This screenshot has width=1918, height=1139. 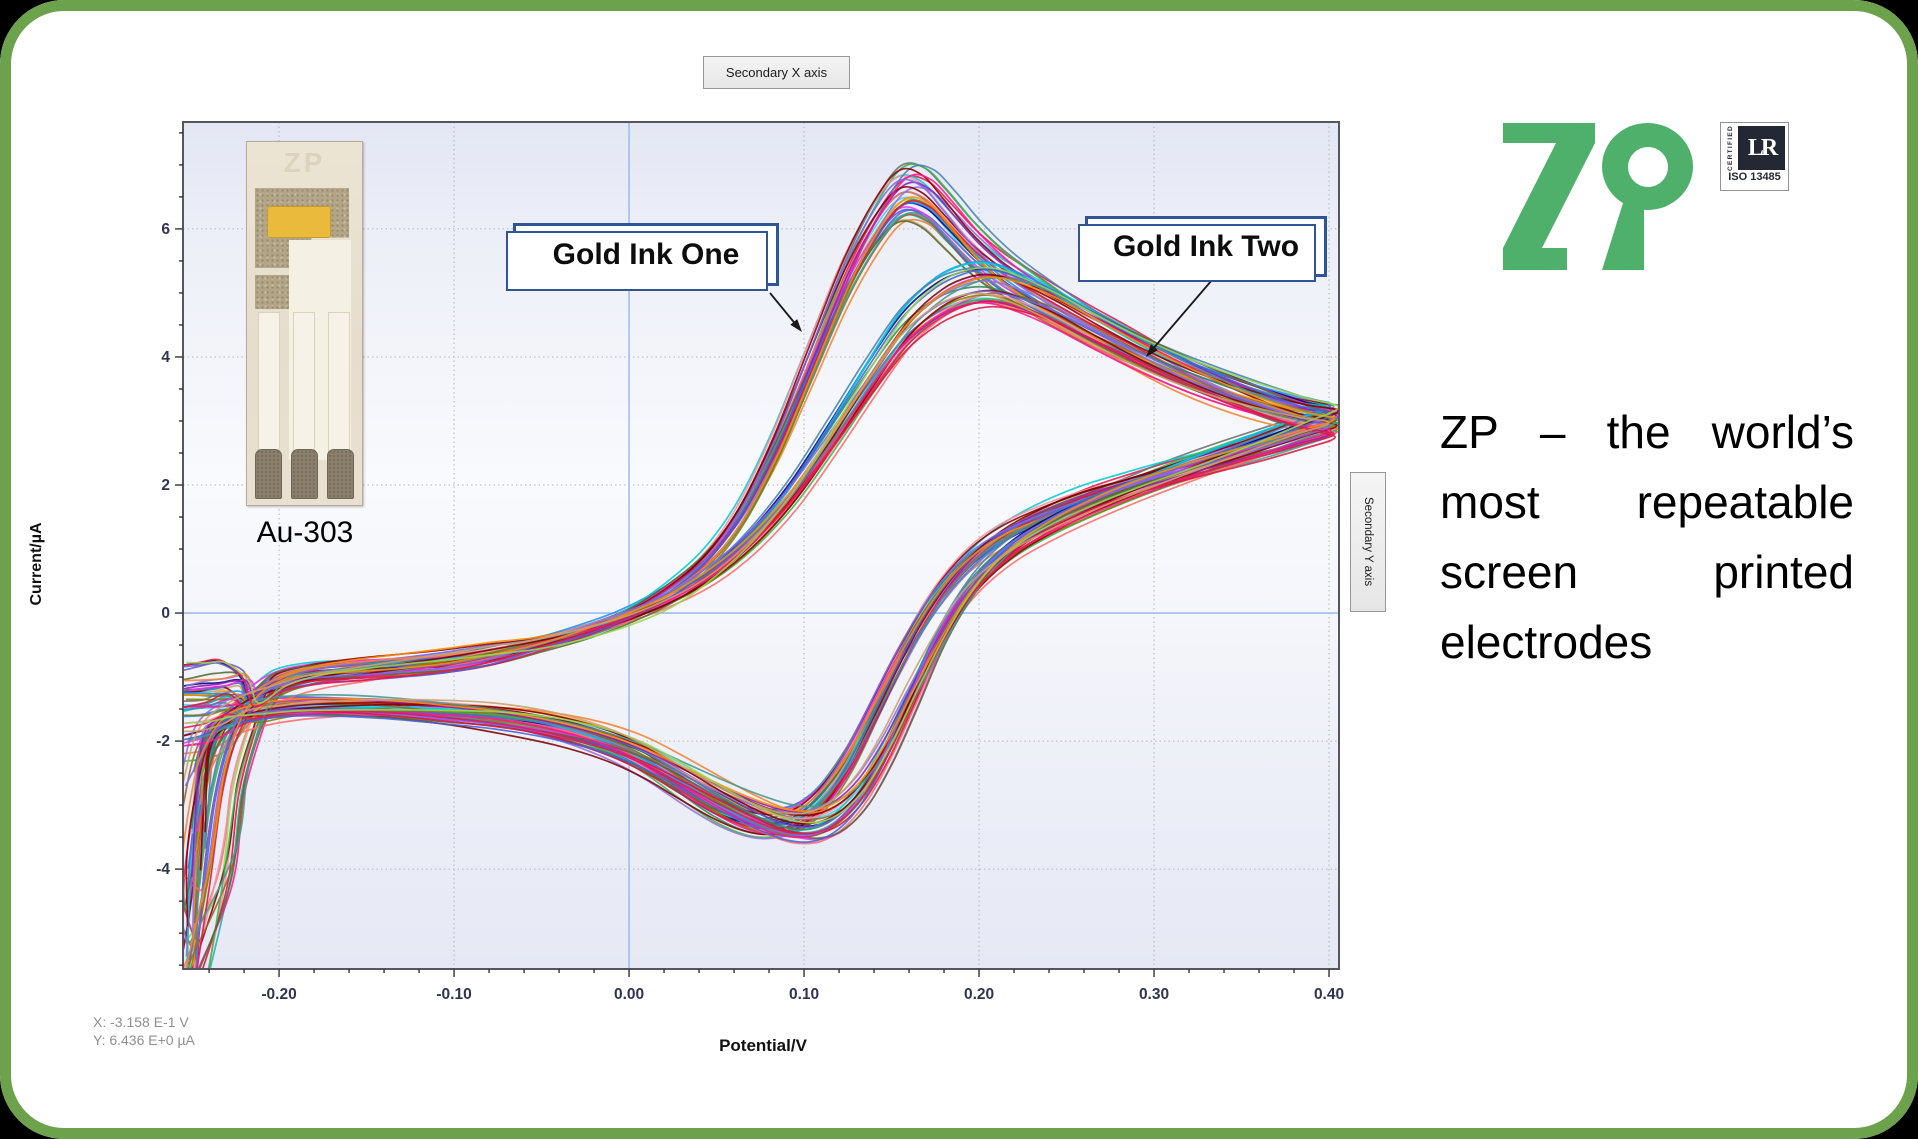 I want to click on callout-gold-ink-one-label: Gold Ink One, so click(x=646, y=254).